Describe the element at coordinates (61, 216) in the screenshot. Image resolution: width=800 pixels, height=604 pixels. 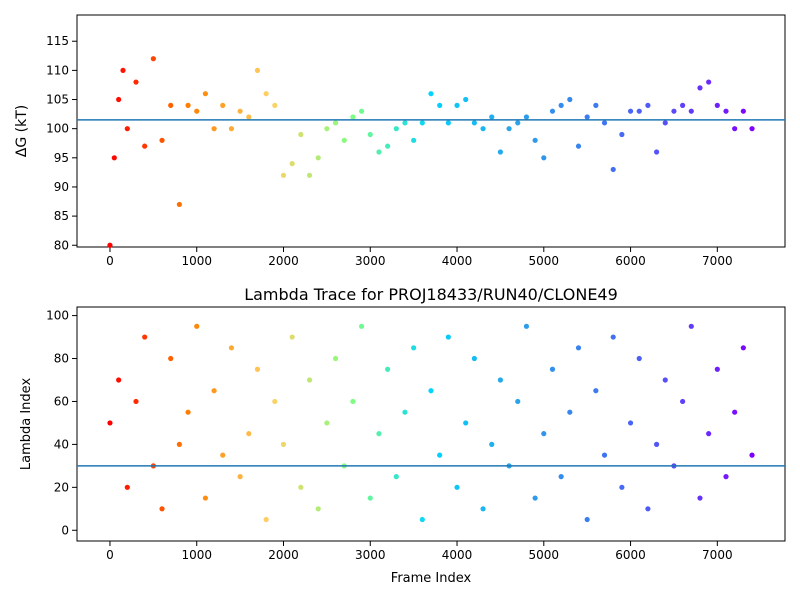
I see `y-tick-label: 85` at that location.